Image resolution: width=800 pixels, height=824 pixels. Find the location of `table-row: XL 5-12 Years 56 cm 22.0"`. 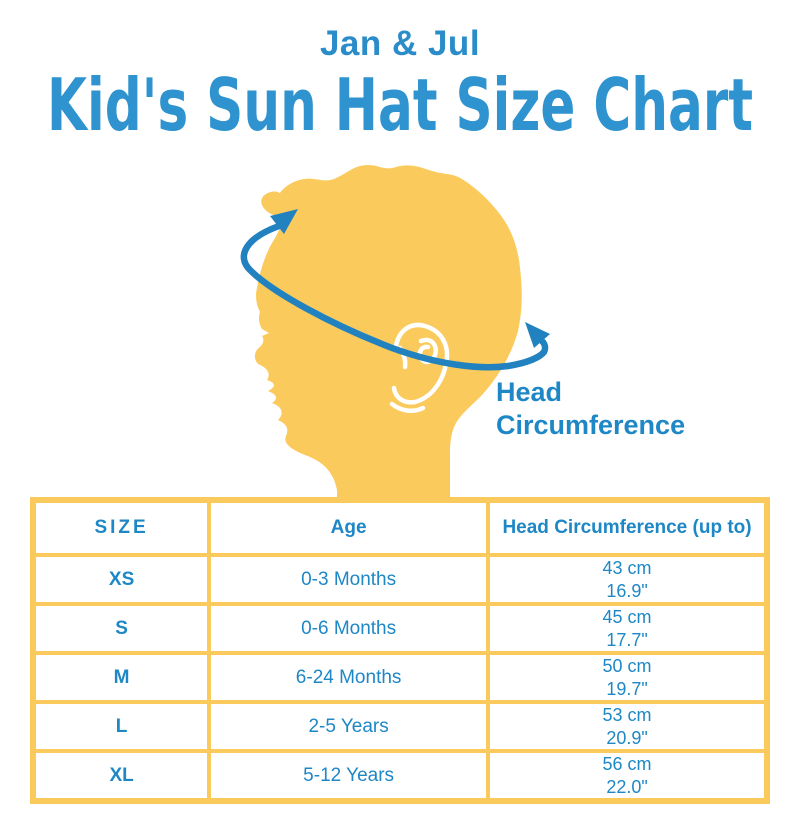

table-row: XL 5-12 Years 56 cm 22.0" is located at coordinates (399, 776).